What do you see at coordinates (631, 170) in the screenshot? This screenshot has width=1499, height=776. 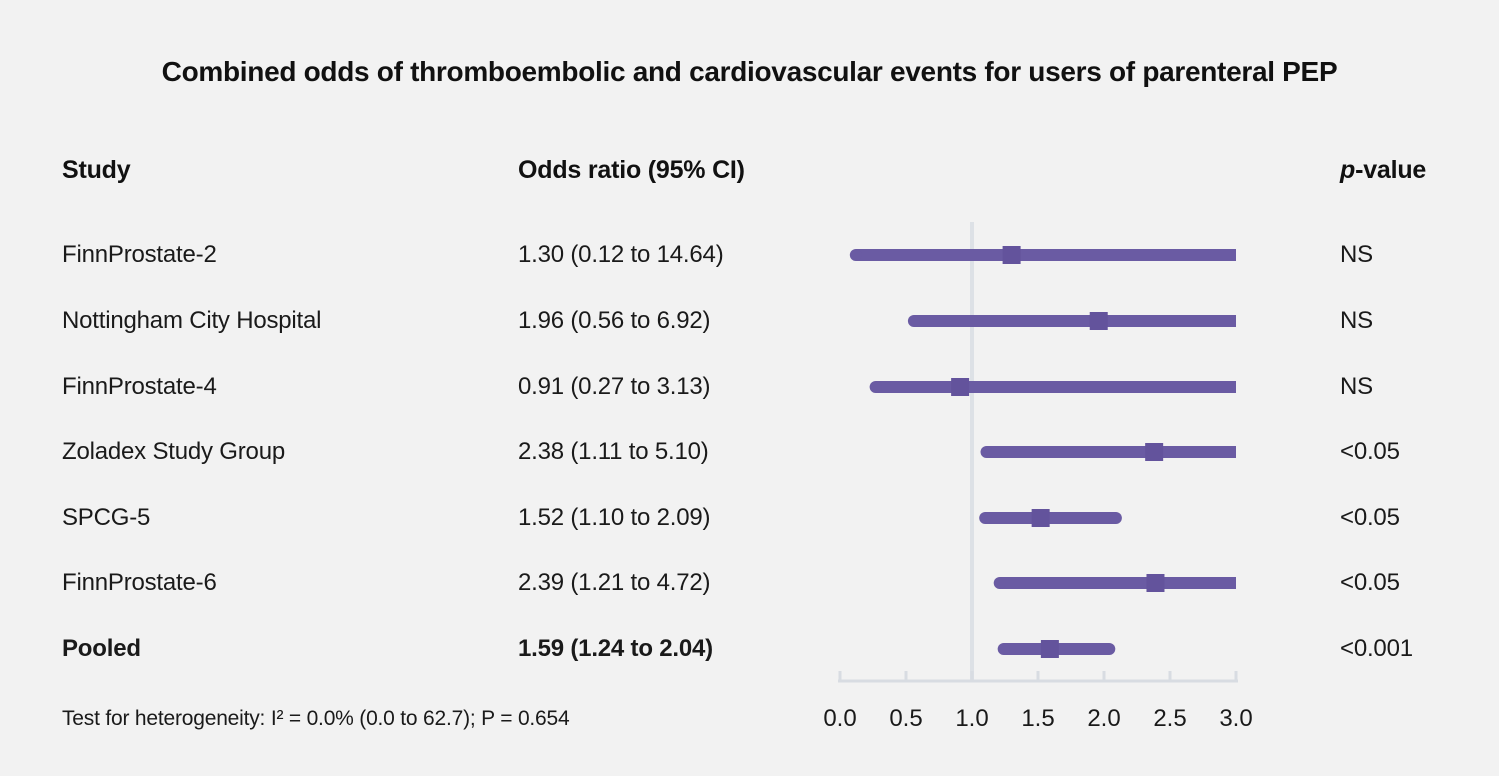 I see `column-header-odds-ratio: Odds ratio (95% CI)` at bounding box center [631, 170].